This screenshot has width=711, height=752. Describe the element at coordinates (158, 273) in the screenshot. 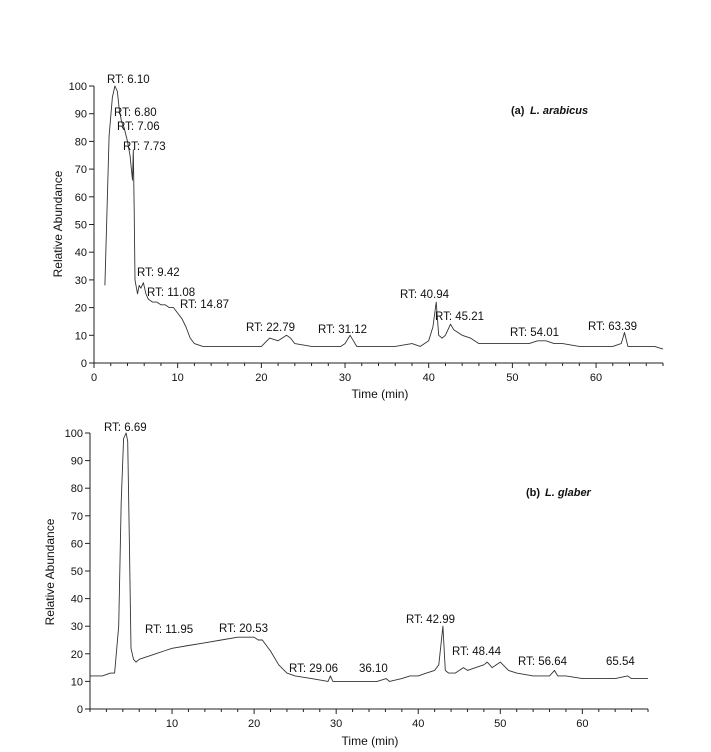

I see `peak-label: RT: 9.42` at that location.